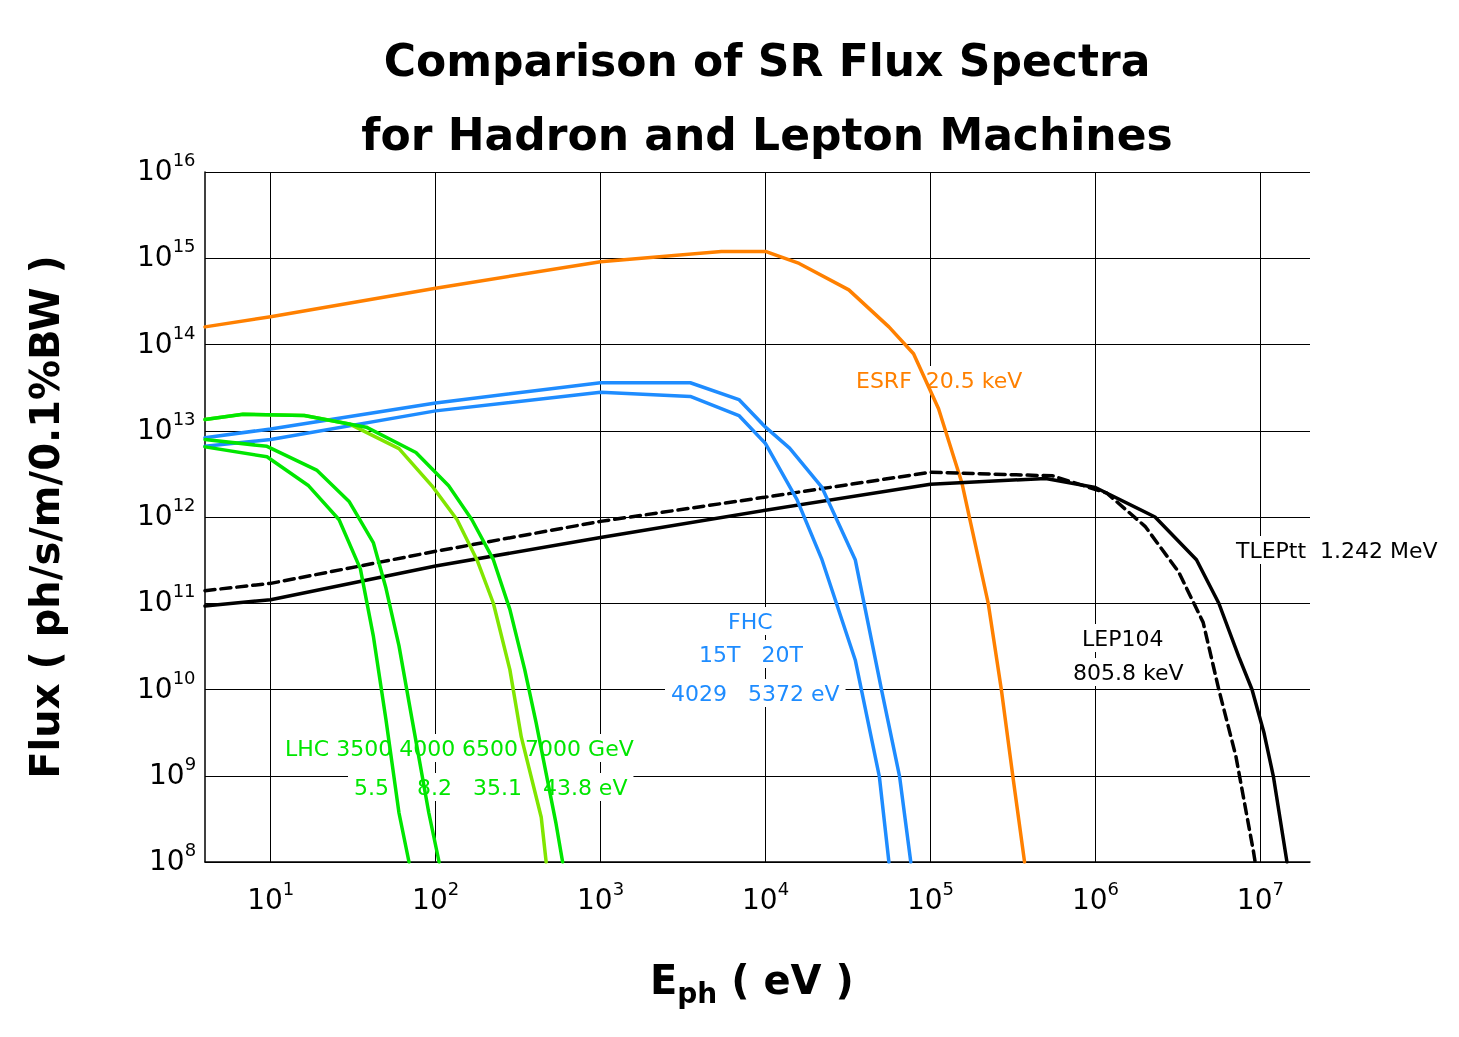 This screenshot has width=1459, height=1037. I want to click on x-axis-title: E$_{ph}$ ( eV ), so click(752, 983).